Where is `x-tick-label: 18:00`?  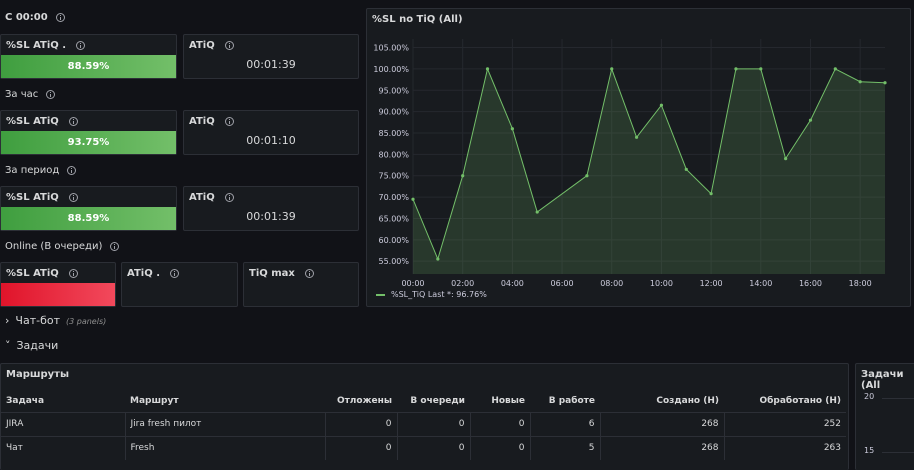 x-tick-label: 18:00 is located at coordinates (860, 283).